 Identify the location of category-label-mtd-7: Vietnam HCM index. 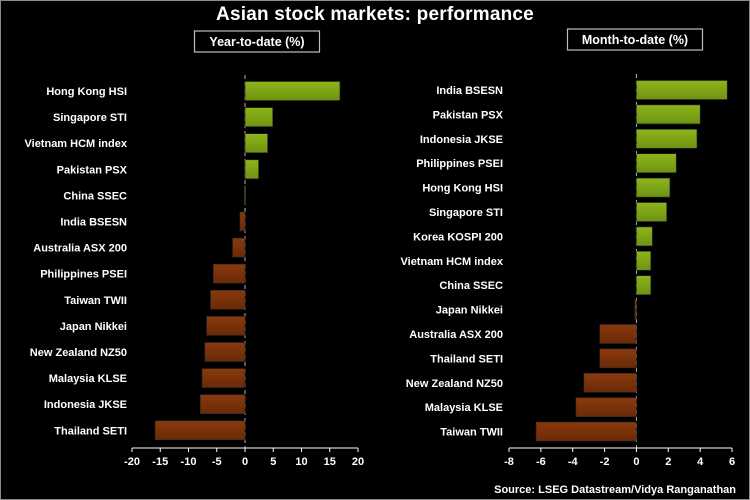
(452, 262).